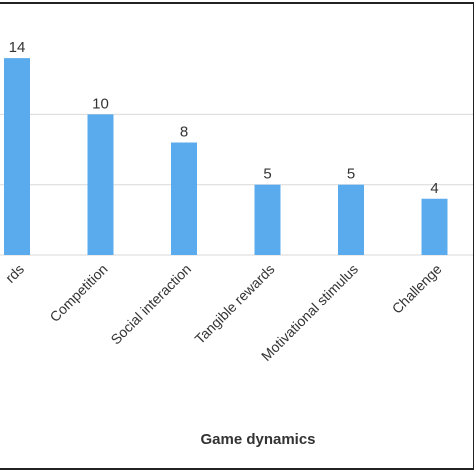 The image size is (474, 474). I want to click on data-label: 14, so click(17, 47).